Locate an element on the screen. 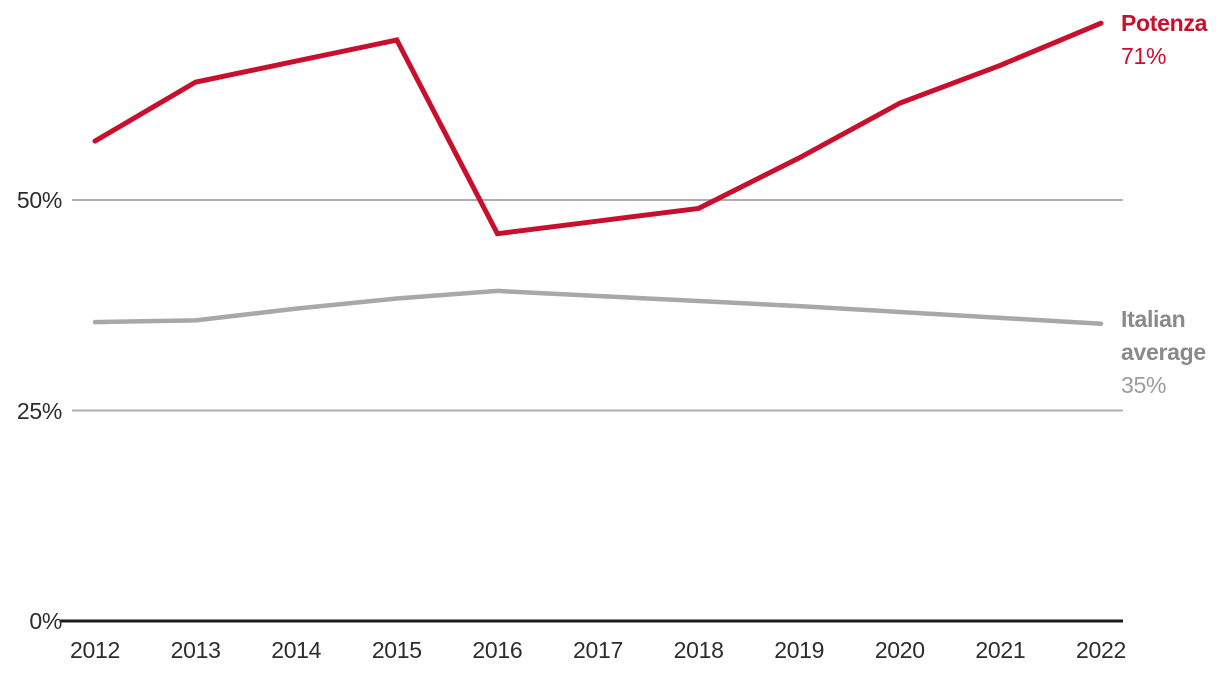 The image size is (1220, 684). series-value-italian-average: 35% is located at coordinates (1144, 385).